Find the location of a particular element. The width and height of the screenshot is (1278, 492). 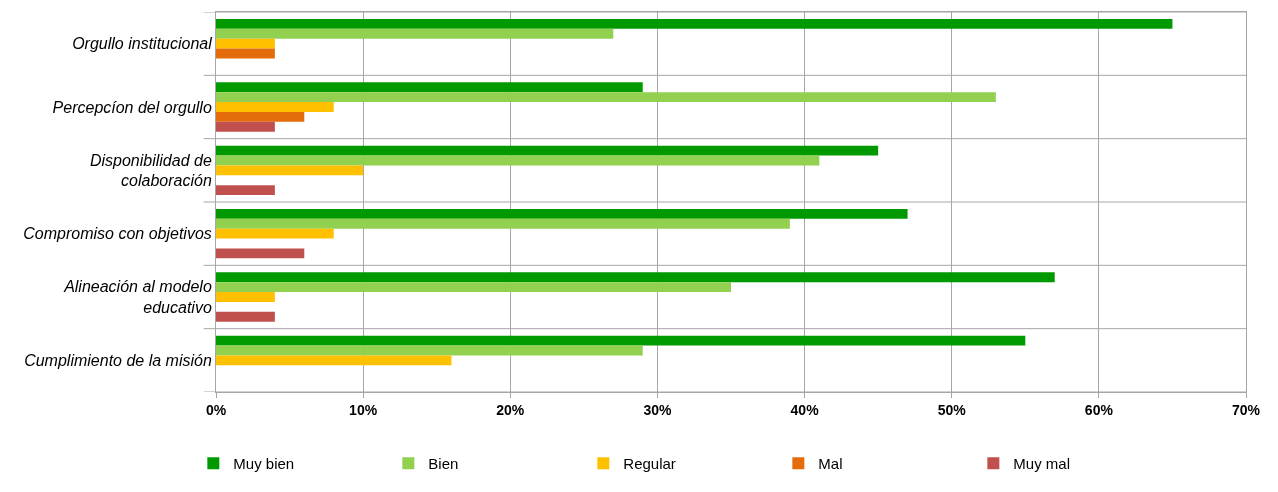

x-tick-label: 60% is located at coordinates (1099, 409).